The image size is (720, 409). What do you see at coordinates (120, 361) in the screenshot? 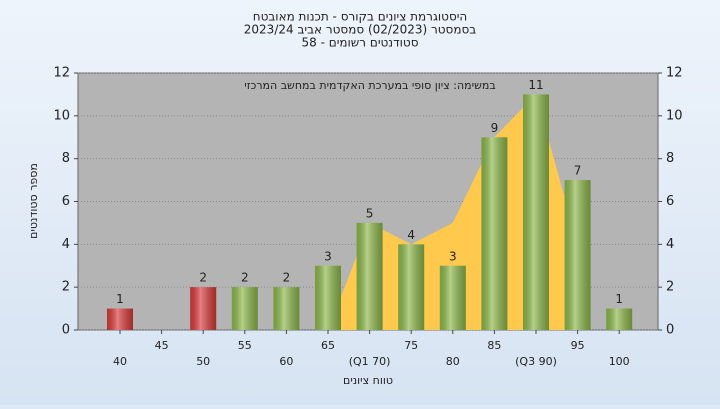
I see `x-tick-label: 40` at bounding box center [120, 361].